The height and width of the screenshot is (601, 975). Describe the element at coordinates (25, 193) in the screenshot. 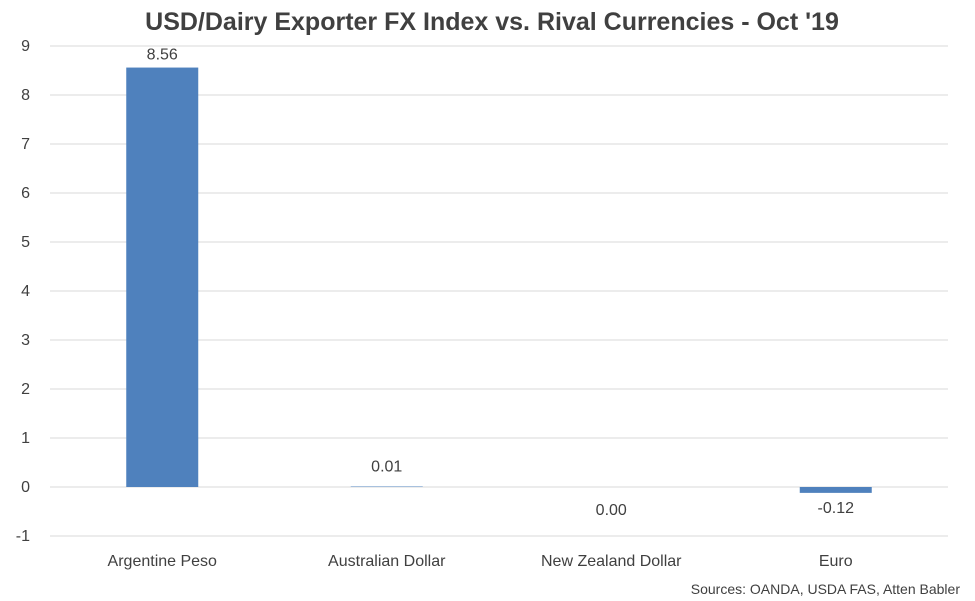

I see `y-tick-label: 6` at that location.